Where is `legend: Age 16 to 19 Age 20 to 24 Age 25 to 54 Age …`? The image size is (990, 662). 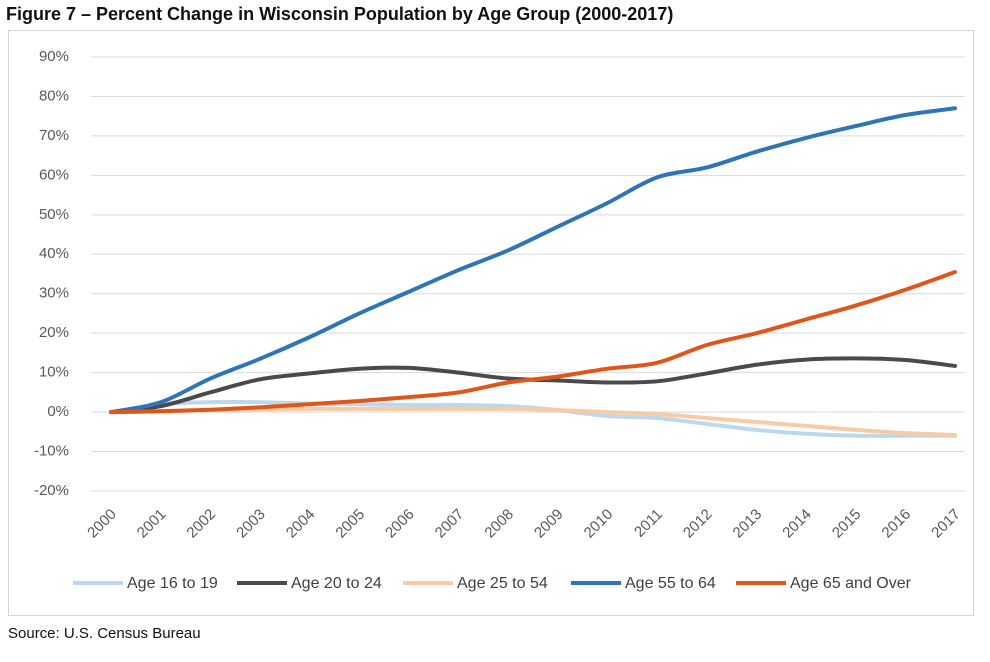
legend: Age 16 to 19 Age 20 to 24 Age 25 to 54 Age … is located at coordinates (492, 583).